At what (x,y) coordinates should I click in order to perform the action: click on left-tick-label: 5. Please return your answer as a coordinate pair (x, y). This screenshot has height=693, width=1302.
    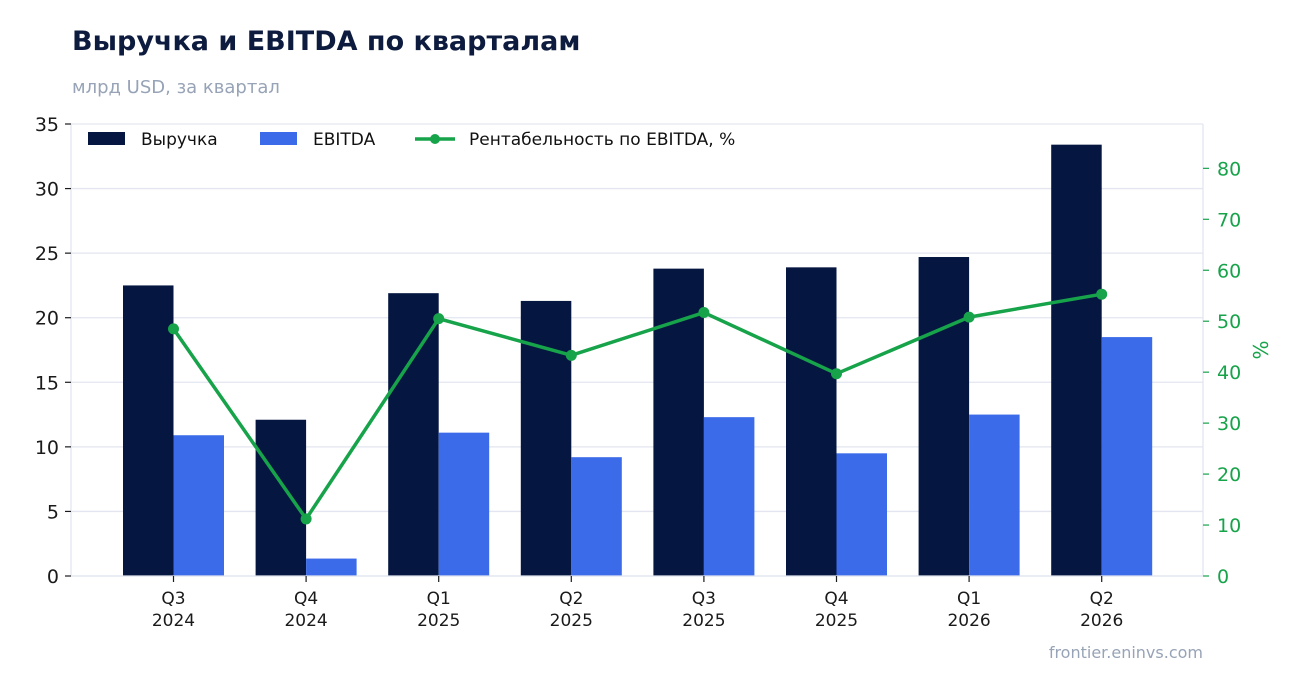
    Looking at the image, I should click on (53, 512).